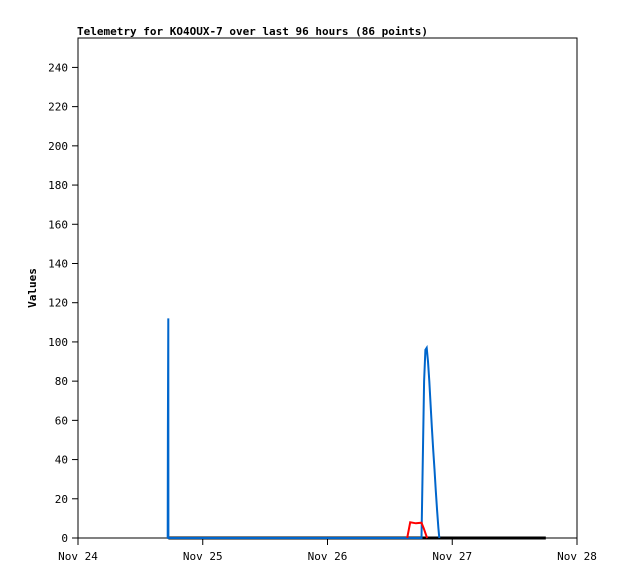 Image resolution: width=618 pixels, height=579 pixels. Describe the element at coordinates (58, 67) in the screenshot. I see `y-tick-label: 240` at that location.